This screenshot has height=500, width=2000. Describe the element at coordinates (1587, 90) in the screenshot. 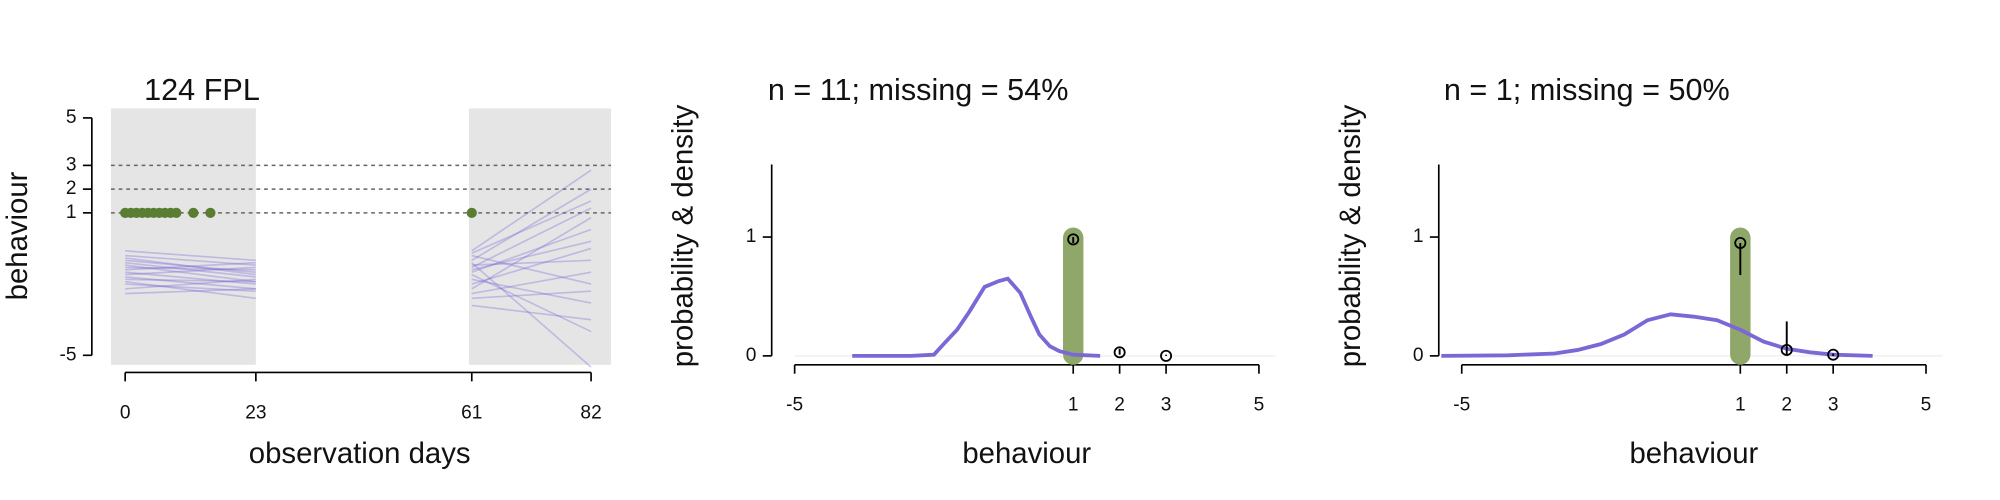

I see `panel-title: n = 1; missing = 50%` at that location.